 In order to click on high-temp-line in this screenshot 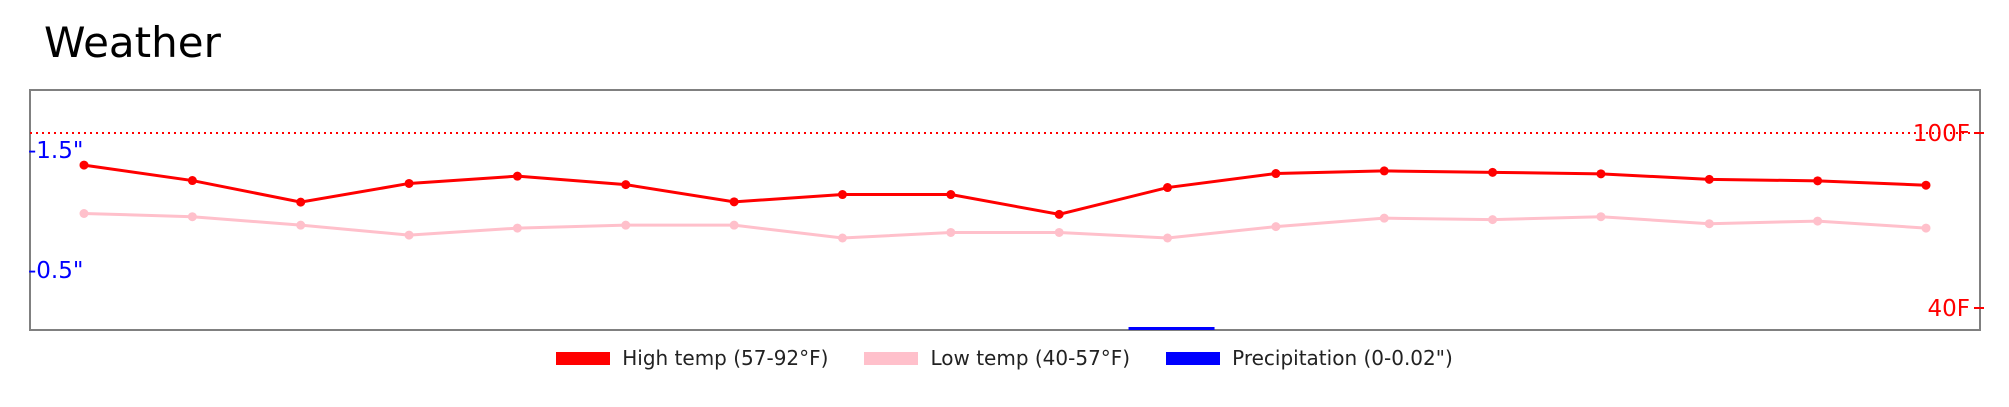, I will do `click(1005, 189)`.